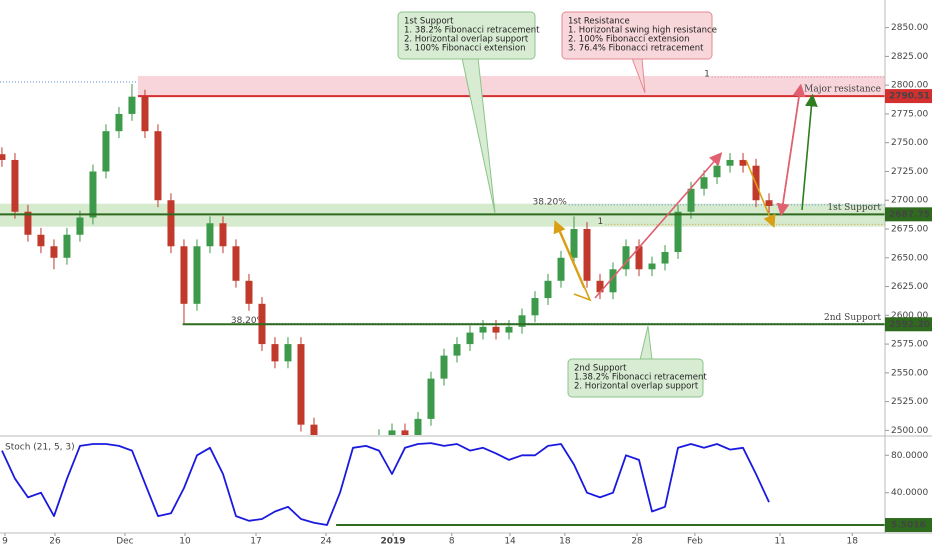 The width and height of the screenshot is (932, 550). Describe the element at coordinates (600, 369) in the screenshot. I see `callout-title: 2nd Support` at that location.